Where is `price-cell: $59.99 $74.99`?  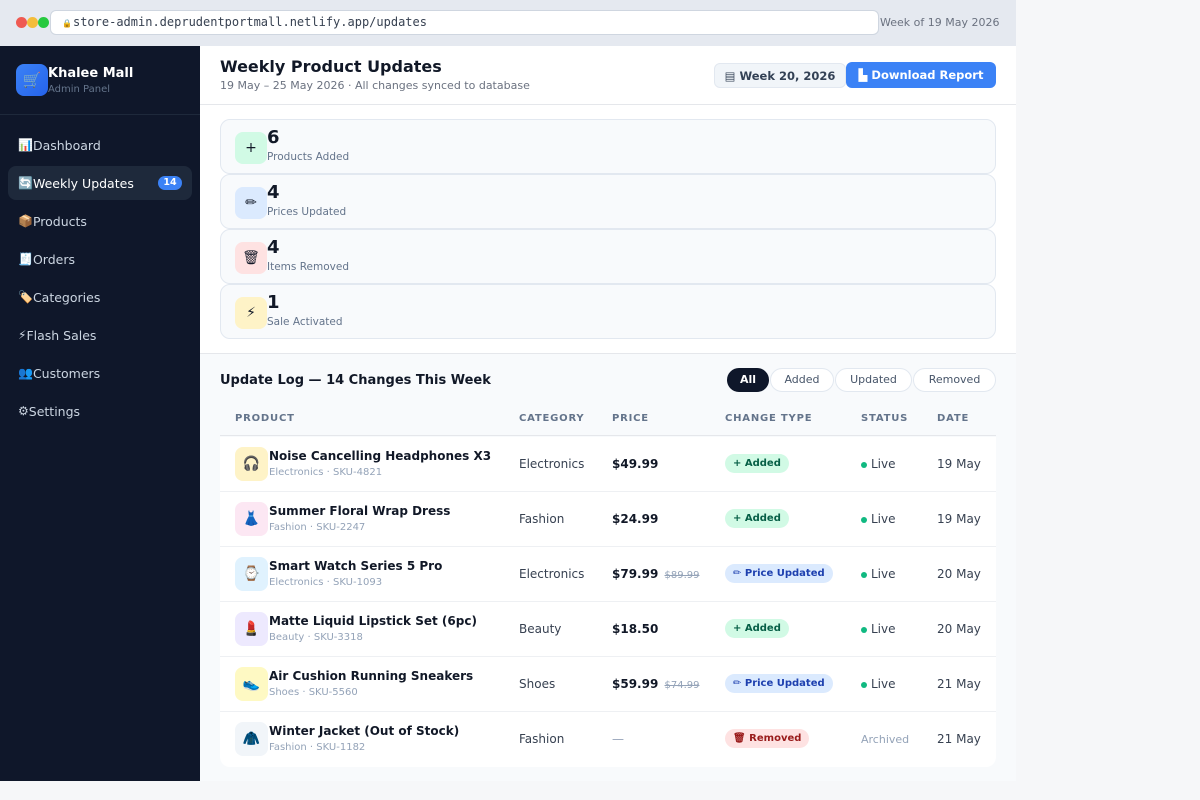
price-cell: $59.99 $74.99 is located at coordinates (656, 684).